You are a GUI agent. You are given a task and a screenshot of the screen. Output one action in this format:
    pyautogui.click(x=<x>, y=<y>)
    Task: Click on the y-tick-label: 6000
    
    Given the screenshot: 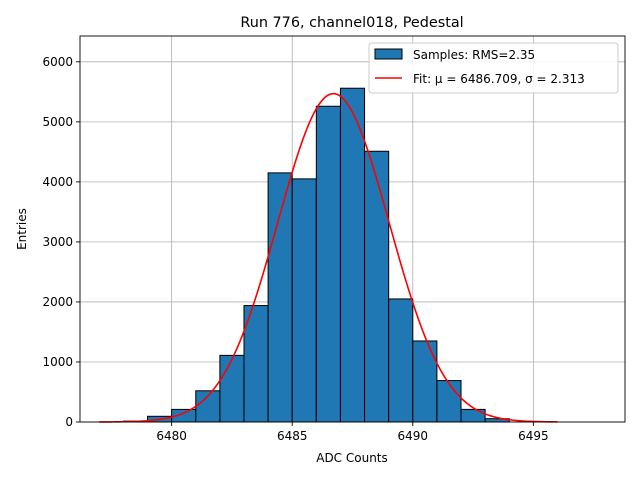 What is the action you would take?
    pyautogui.click(x=57, y=62)
    